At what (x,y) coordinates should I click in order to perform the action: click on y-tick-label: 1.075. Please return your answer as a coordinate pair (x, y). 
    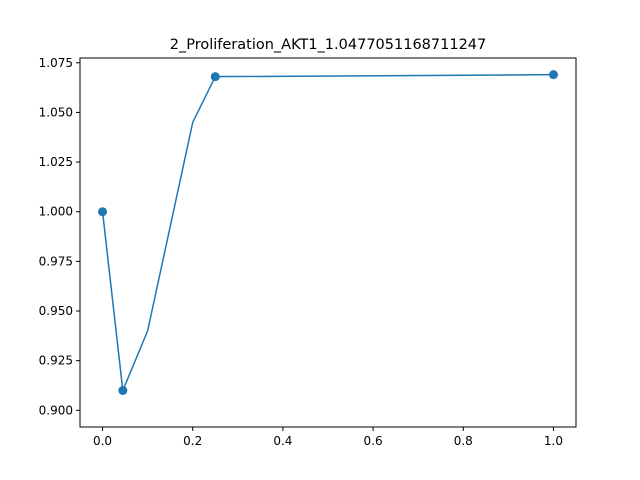
    Looking at the image, I should click on (56, 63).